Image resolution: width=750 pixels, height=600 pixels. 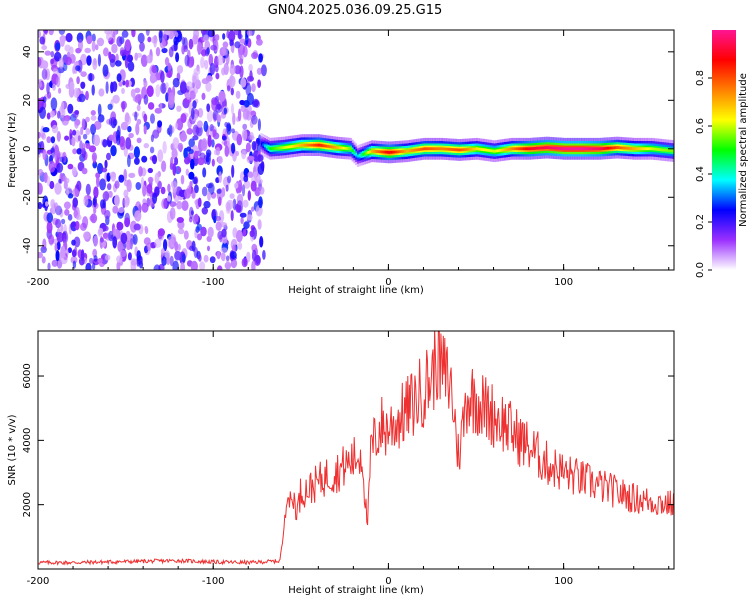 What do you see at coordinates (27, 246) in the screenshot?
I see `spectrogram-y-tick-label: -40` at bounding box center [27, 246].